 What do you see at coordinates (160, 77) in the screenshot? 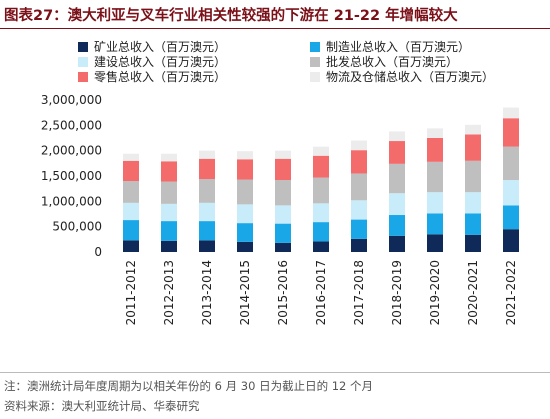
I see `legend-label: 零售总收入（百万澳元）` at bounding box center [160, 77].